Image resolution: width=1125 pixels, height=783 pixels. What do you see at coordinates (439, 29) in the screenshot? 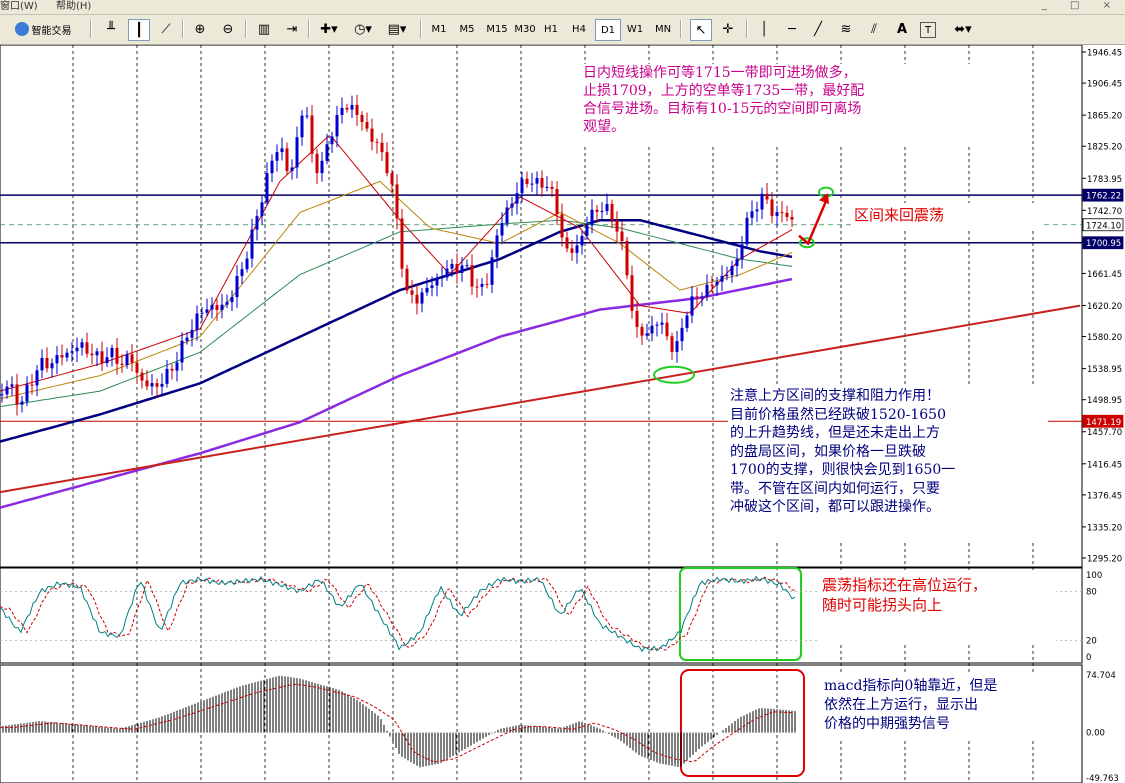
I see `timeframe-m1: M1` at bounding box center [439, 29].